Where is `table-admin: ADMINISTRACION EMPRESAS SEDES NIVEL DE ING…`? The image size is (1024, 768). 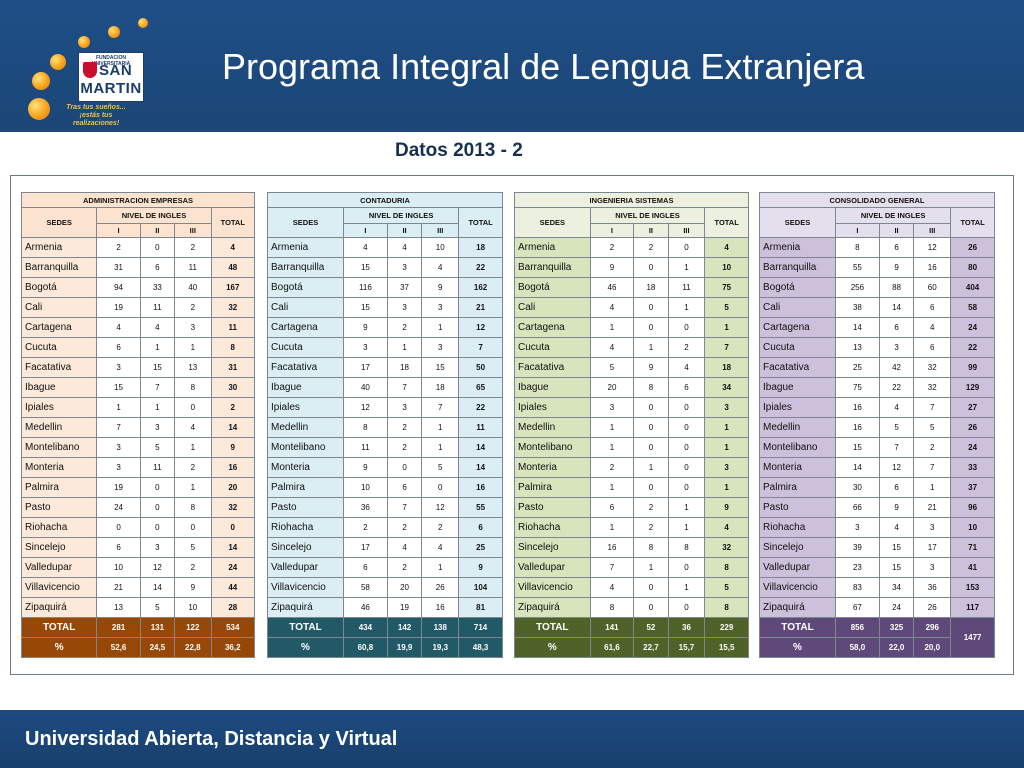
table-admin: ADMINISTRACION EMPRESAS SEDES NIVEL DE ING… is located at coordinates (138, 425).